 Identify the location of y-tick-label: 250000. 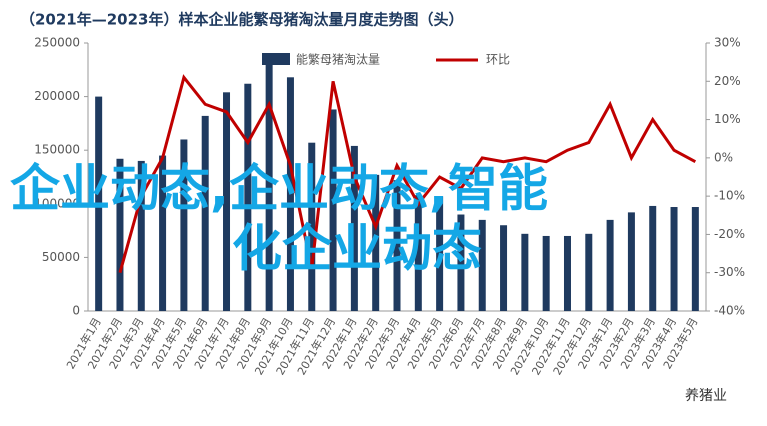
(57, 43).